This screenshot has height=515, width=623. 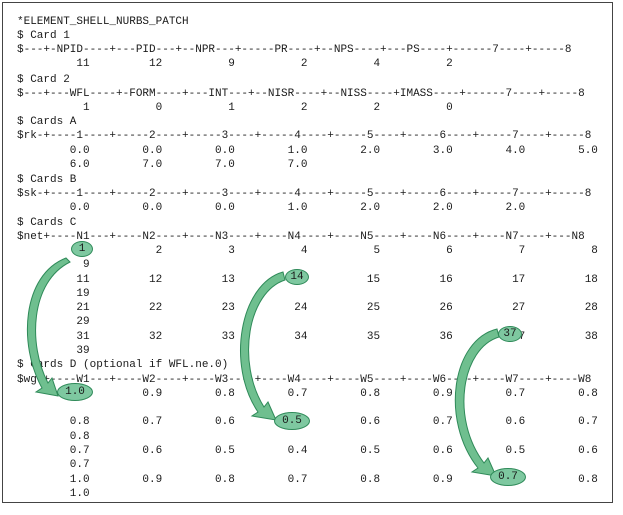 What do you see at coordinates (297, 277) in the screenshot?
I see `highlight-node-14: 14` at bounding box center [297, 277].